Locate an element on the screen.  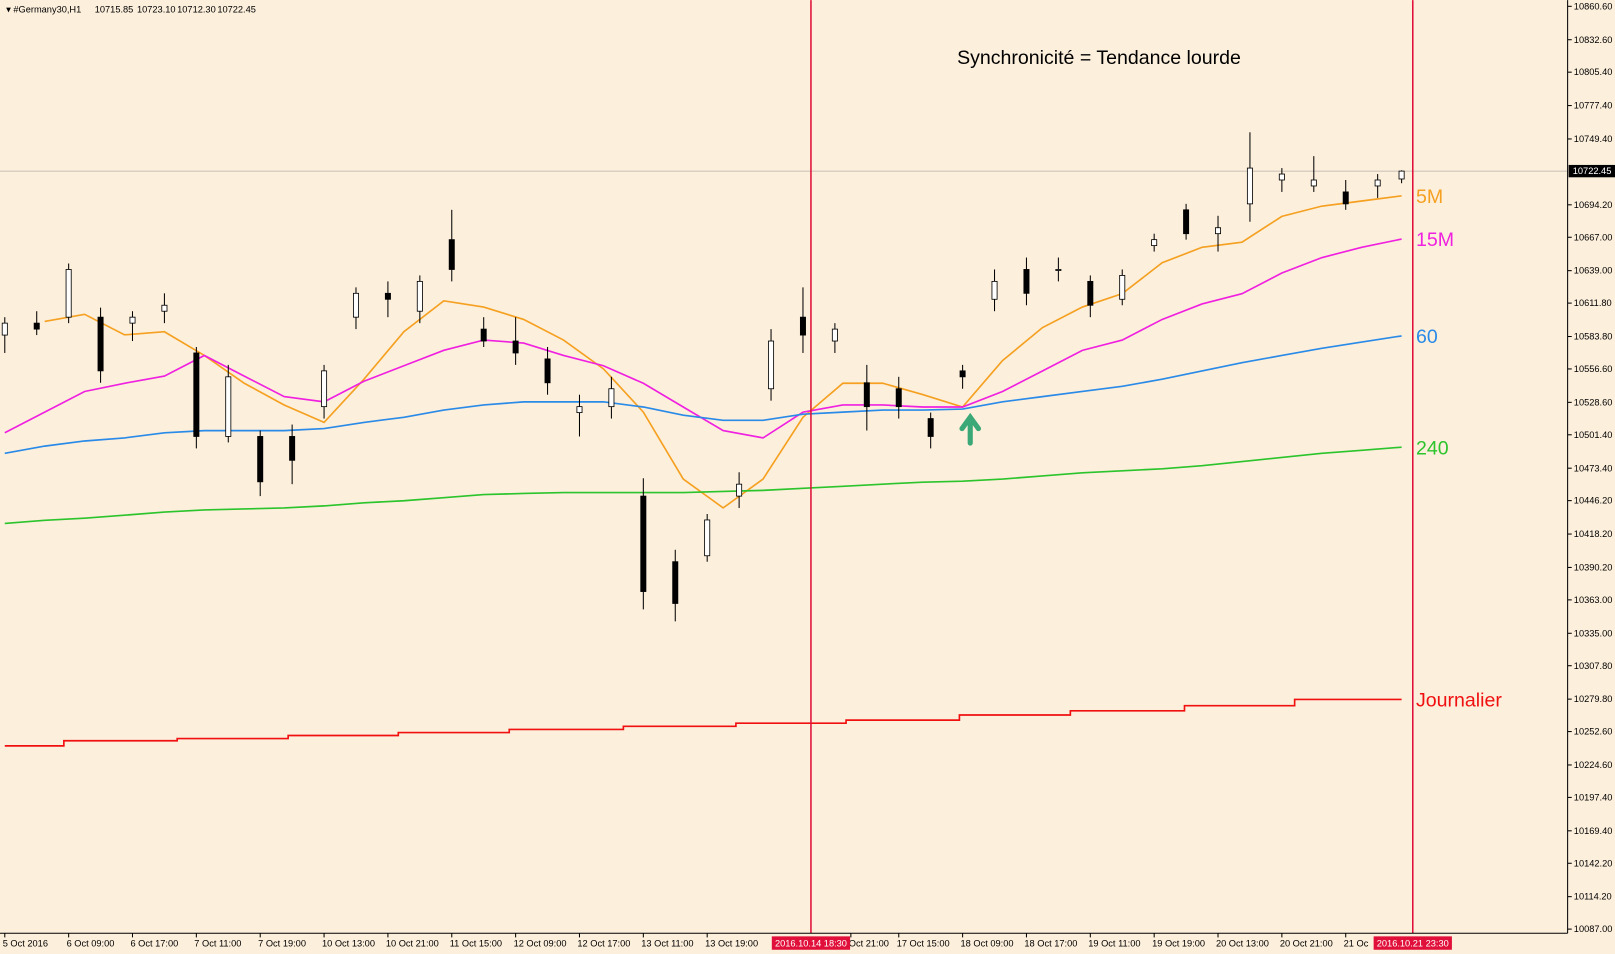
x-tick-label: 18 Oct 17:00 is located at coordinates (1050, 944).